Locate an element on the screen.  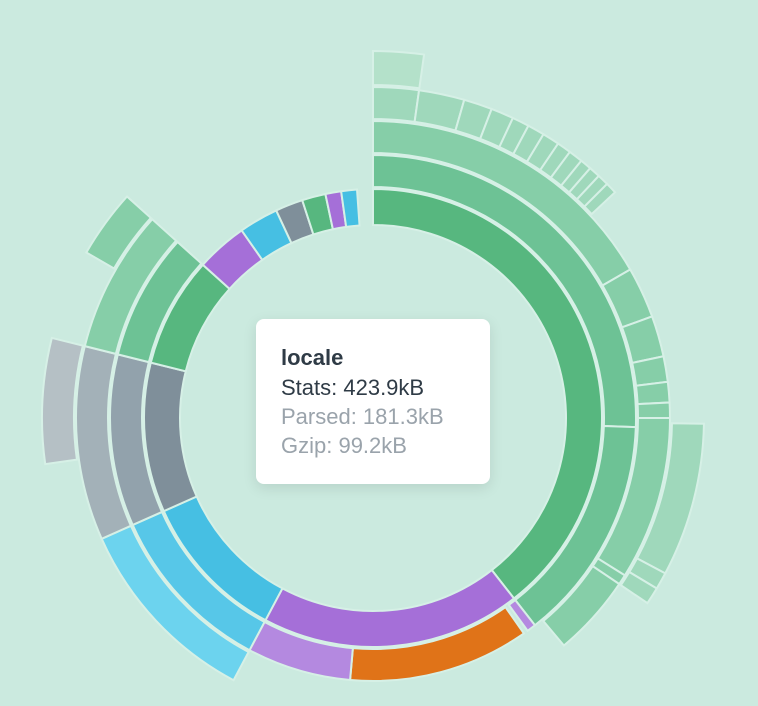
tooltip-parsed: Parsed: 181.3kB is located at coordinates (362, 416).